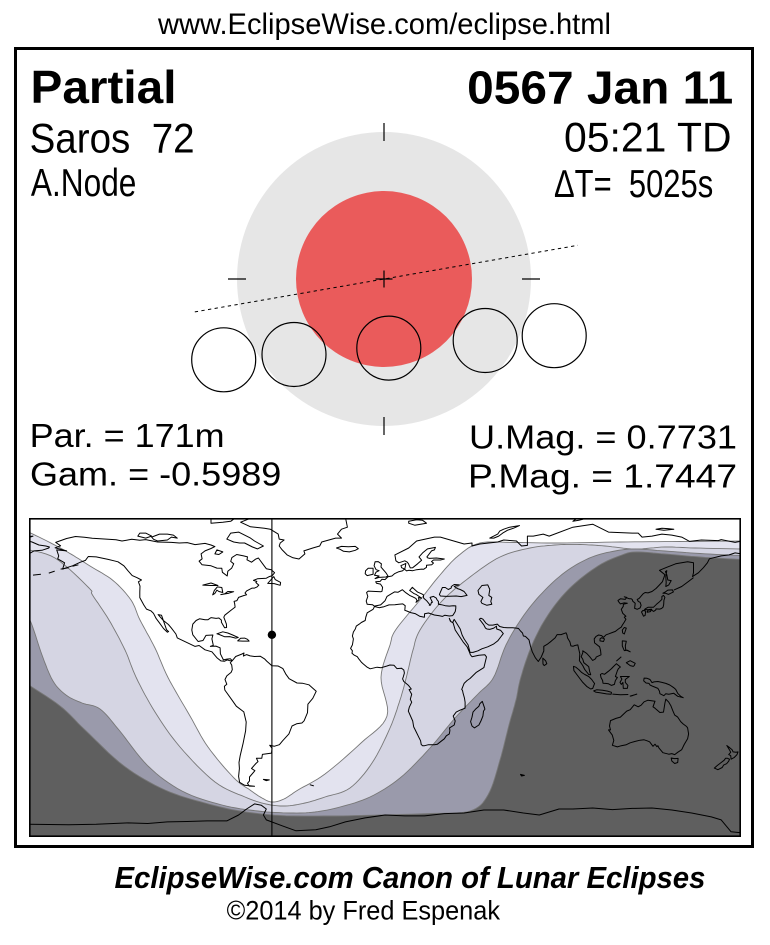 The image size is (770, 945). Describe the element at coordinates (410, 878) in the screenshot. I see `svg-text:EclipseWise.com Canon of Lunar: EclipseWise.com Canon of Lunar Eclipses` at that location.